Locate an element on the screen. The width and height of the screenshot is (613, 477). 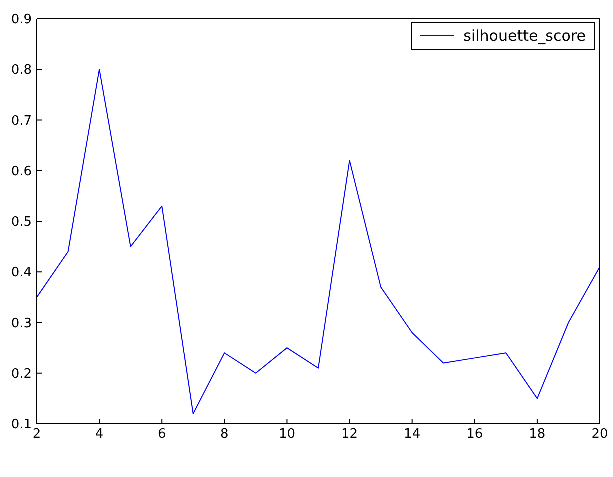
y-tick-label: 0.9 is located at coordinates (21, 20).